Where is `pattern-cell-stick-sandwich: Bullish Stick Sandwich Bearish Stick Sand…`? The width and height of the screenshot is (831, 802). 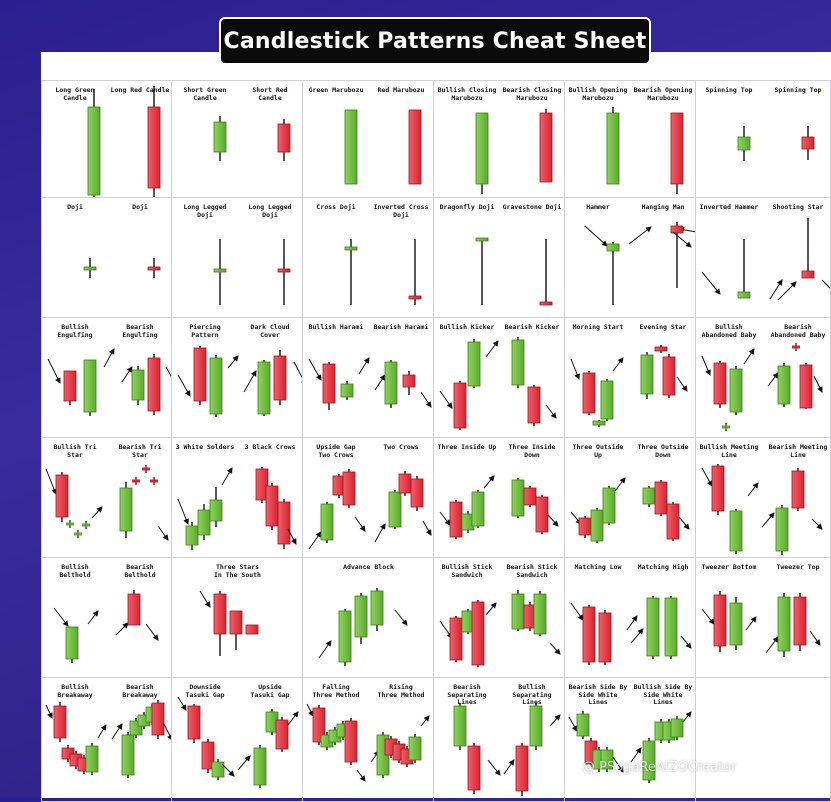
pattern-cell-stick-sandwich: Bullish Stick Sandwich Bearish Stick Sand… is located at coordinates (499, 618).